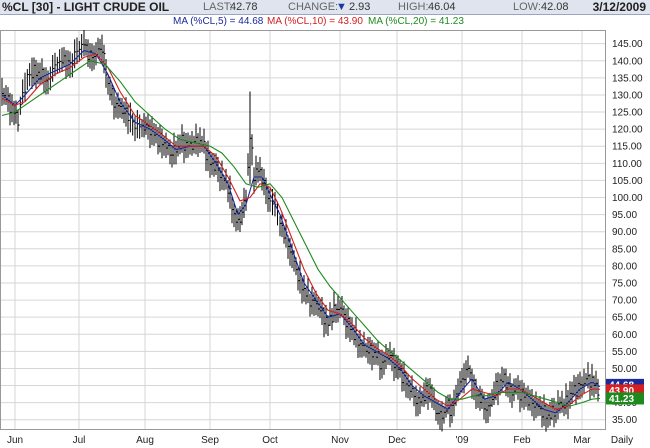 Image resolution: width=650 pixels, height=448 pixels. Describe the element at coordinates (218, 7) in the screenshot. I see `last-label: LAST:` at that location.